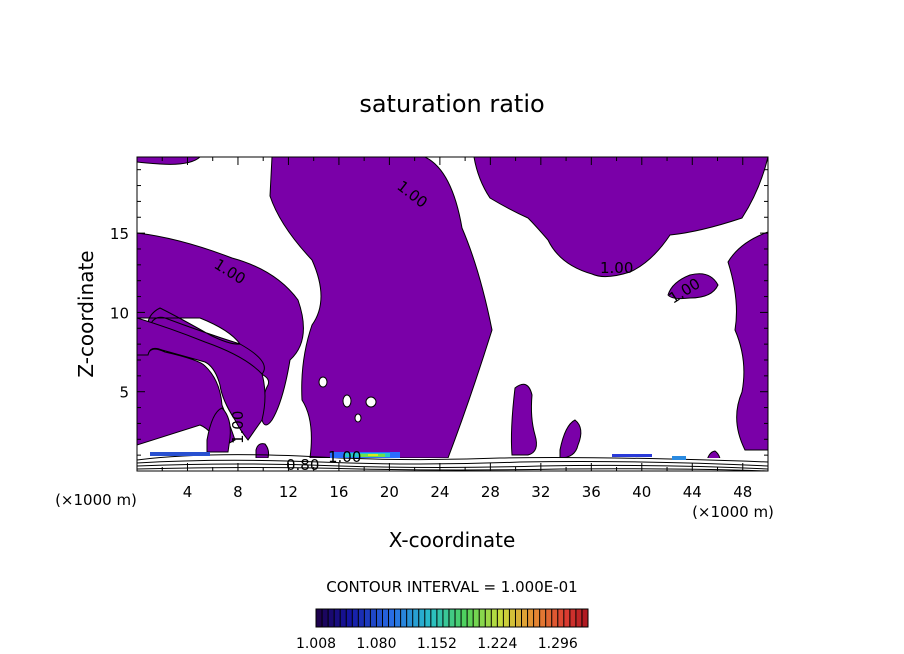 This screenshot has height=654, width=904. What do you see at coordinates (389, 492) in the screenshot?
I see `x-tick-label: 20` at bounding box center [389, 492].